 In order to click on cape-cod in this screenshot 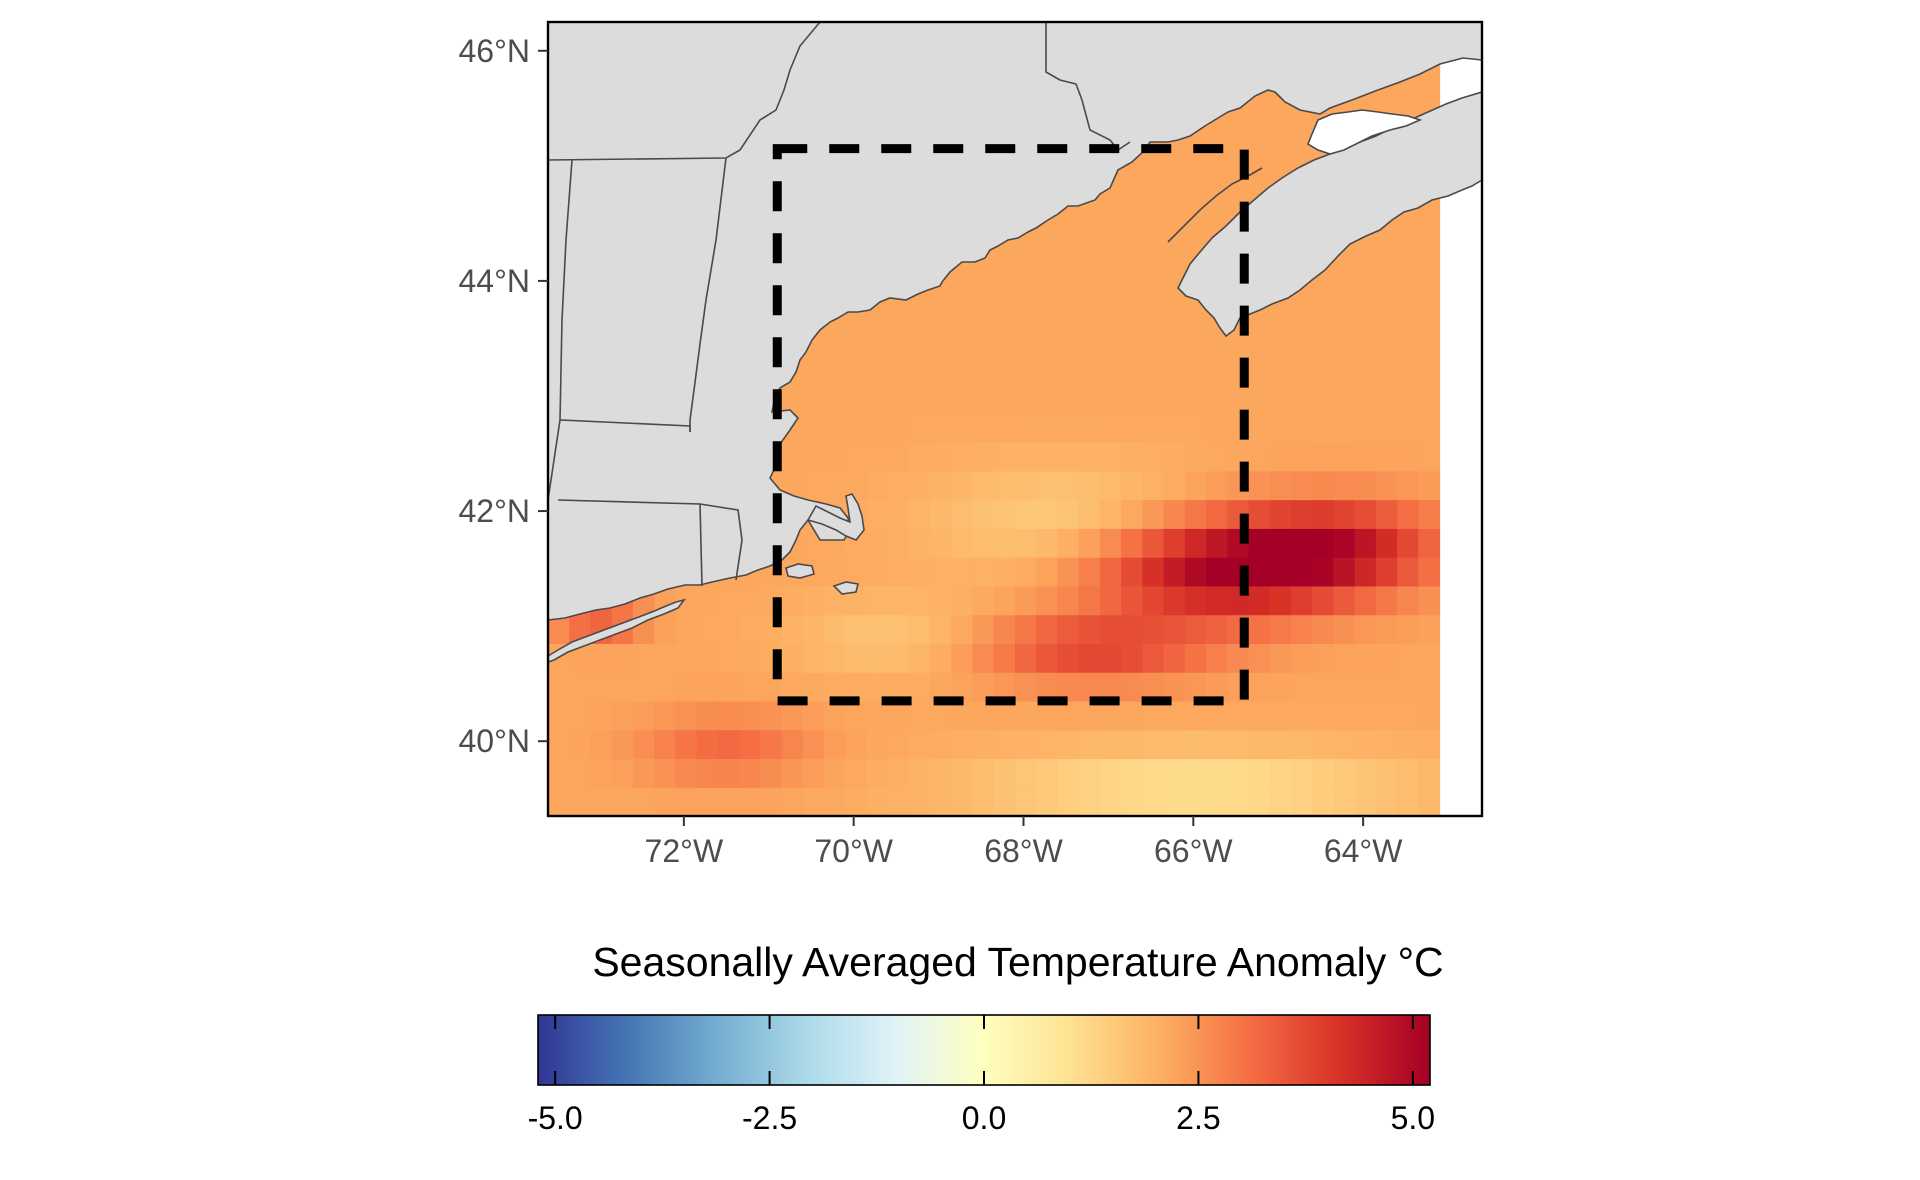, I will do `click(835, 517)`.